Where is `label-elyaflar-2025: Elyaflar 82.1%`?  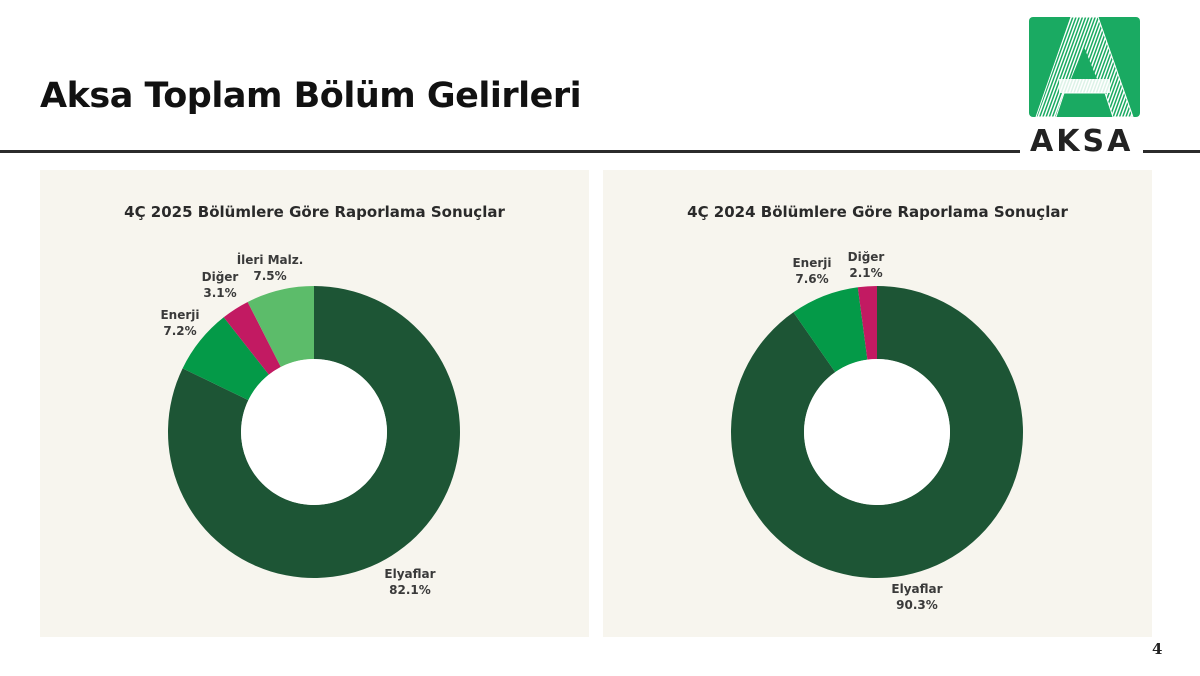
label-elyaflar-2025: Elyaflar 82.1% is located at coordinates (410, 582).